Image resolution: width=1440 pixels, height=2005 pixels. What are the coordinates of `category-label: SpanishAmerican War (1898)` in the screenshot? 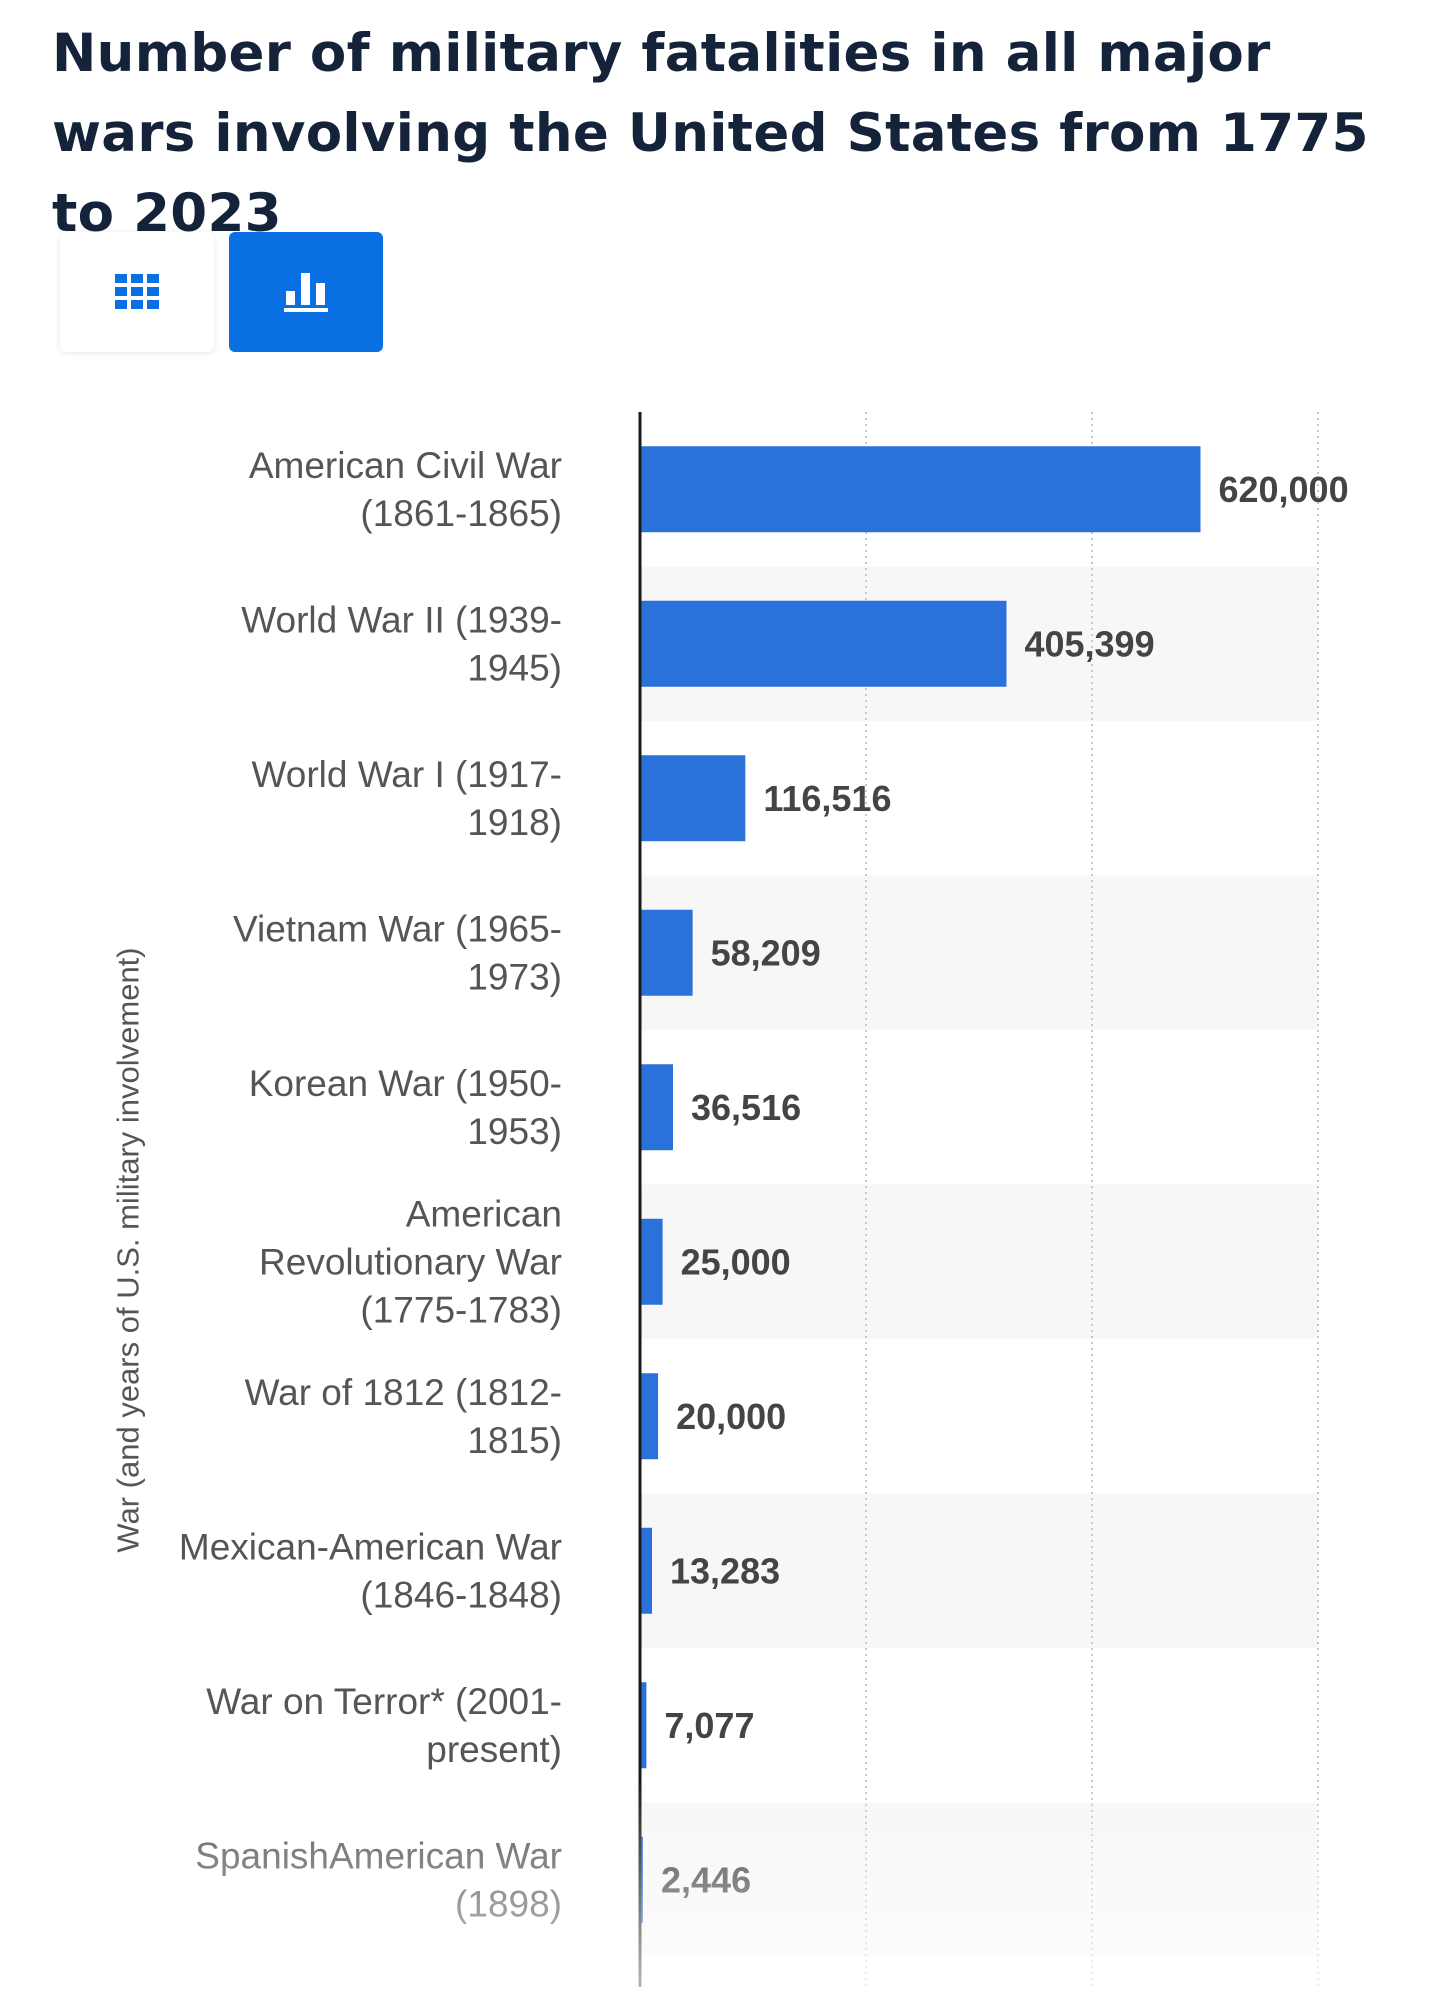 It's located at (378, 1879).